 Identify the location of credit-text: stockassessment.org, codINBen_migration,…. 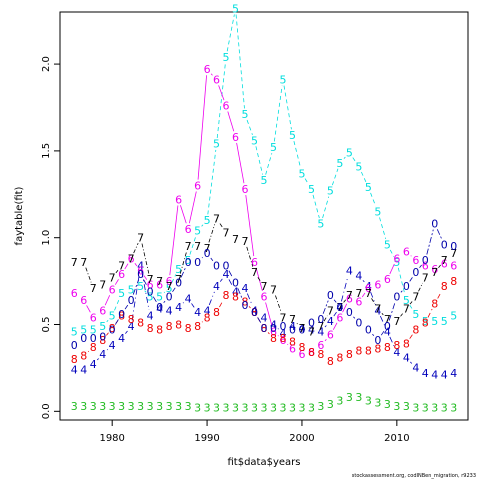
(413, 476).